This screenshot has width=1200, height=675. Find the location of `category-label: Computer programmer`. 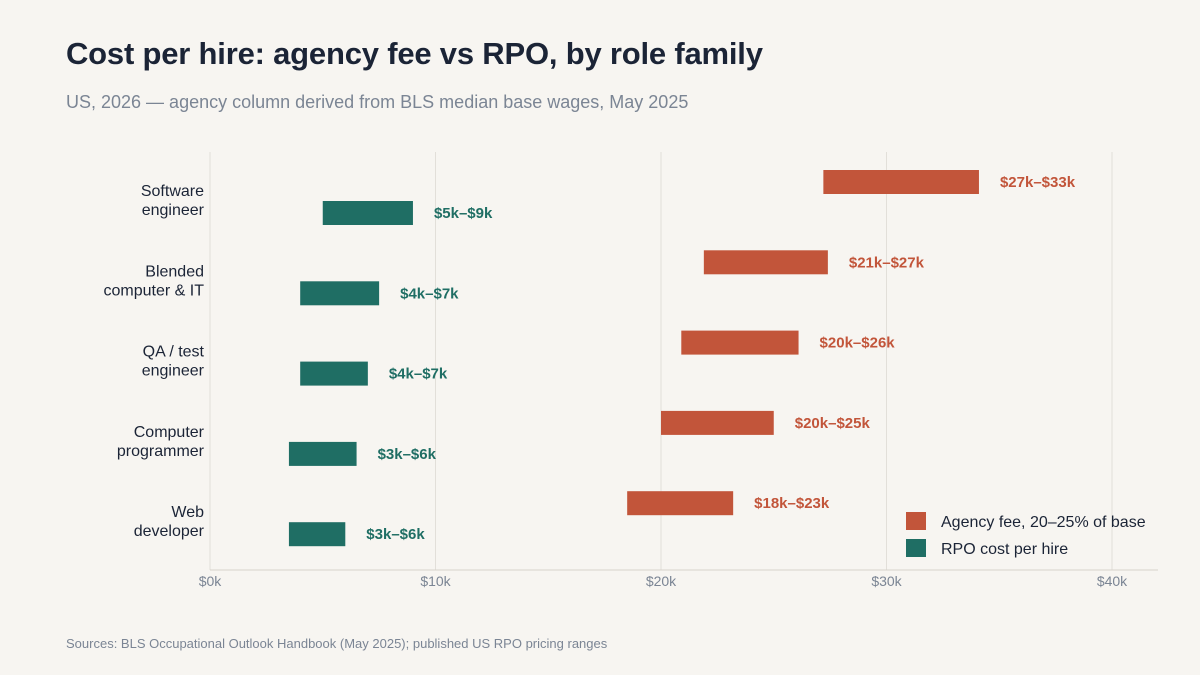

category-label: Computer programmer is located at coordinates (161, 442).